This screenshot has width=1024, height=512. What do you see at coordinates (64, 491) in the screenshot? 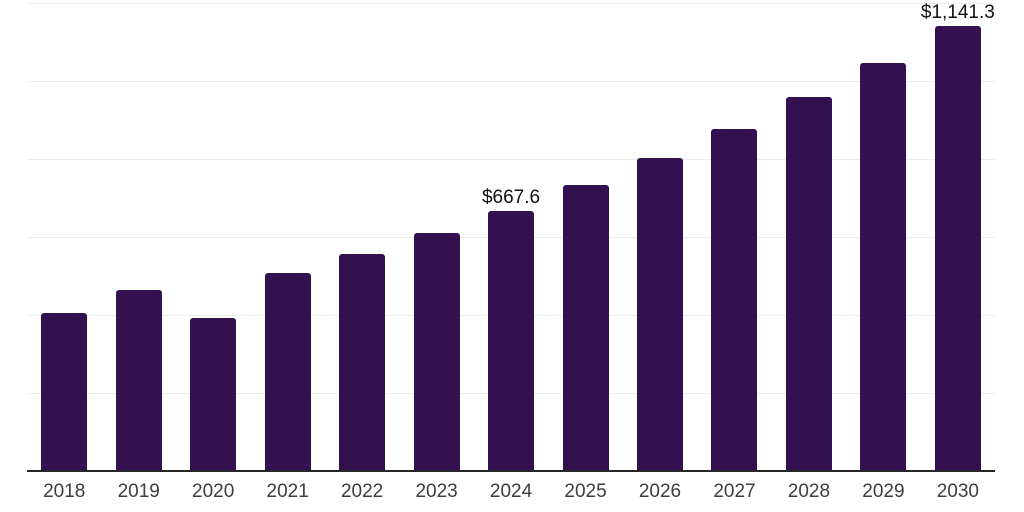
I see `x-tick-label-2018: 2018` at bounding box center [64, 491].